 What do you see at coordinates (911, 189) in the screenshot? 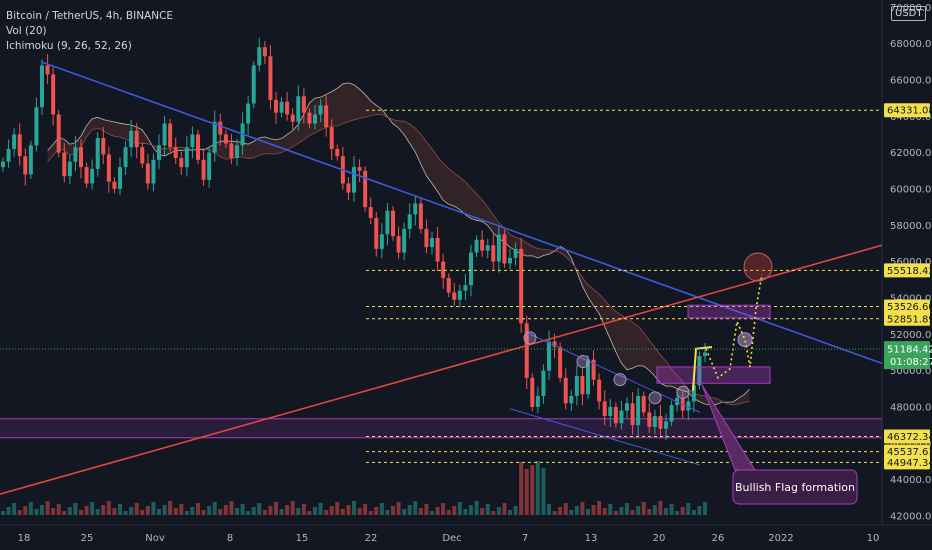
I see `y-tick-label: 60000.00` at bounding box center [911, 189].